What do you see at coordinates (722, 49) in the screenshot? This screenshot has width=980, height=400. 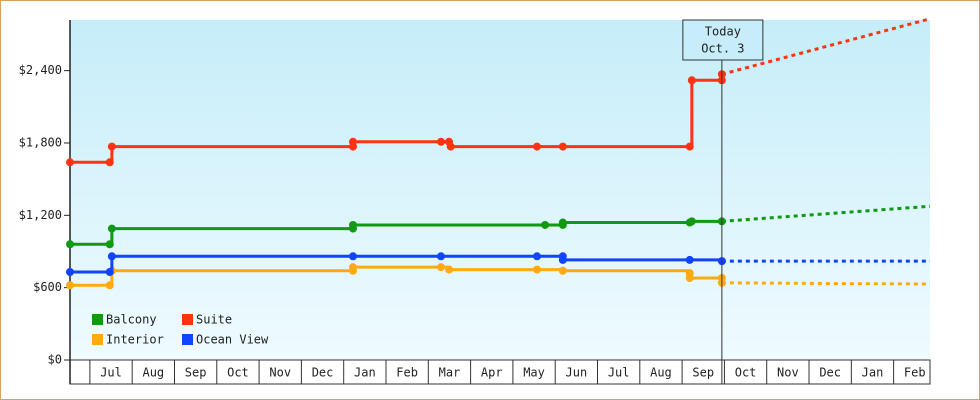 I see `today-date: Oct. 3` at bounding box center [722, 49].